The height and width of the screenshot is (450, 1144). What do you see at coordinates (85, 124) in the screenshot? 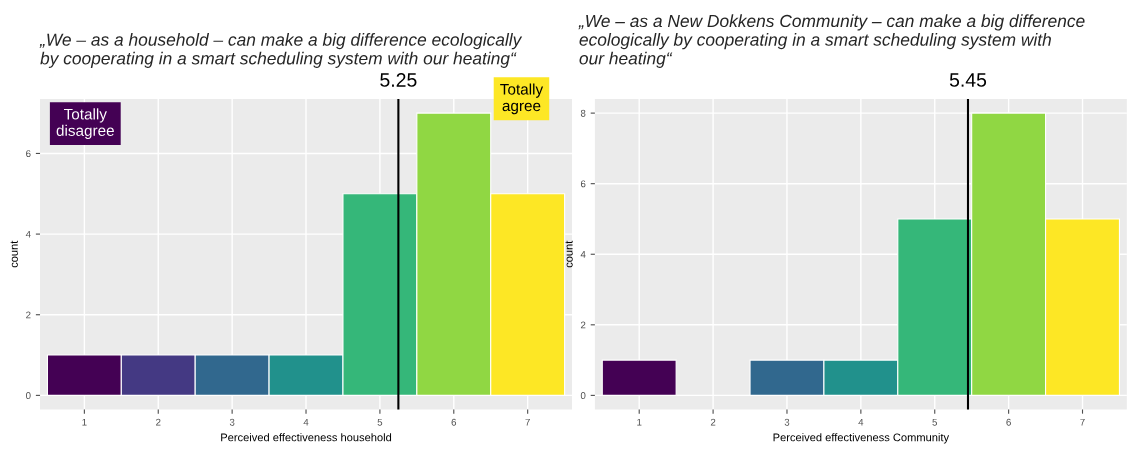
I see `annotation: Totally disagree` at bounding box center [85, 124].